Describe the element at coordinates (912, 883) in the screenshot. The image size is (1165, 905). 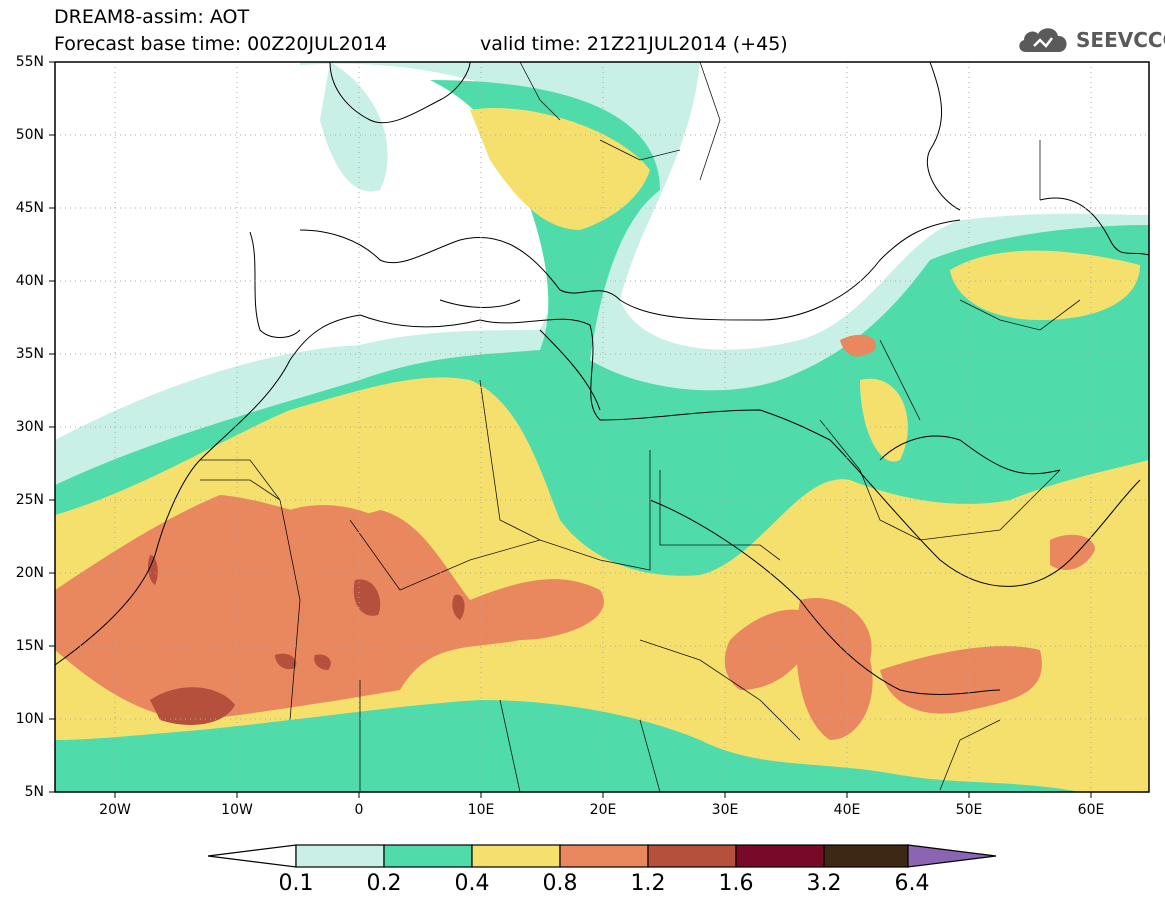
I see `colorbar-label: 6.4` at that location.